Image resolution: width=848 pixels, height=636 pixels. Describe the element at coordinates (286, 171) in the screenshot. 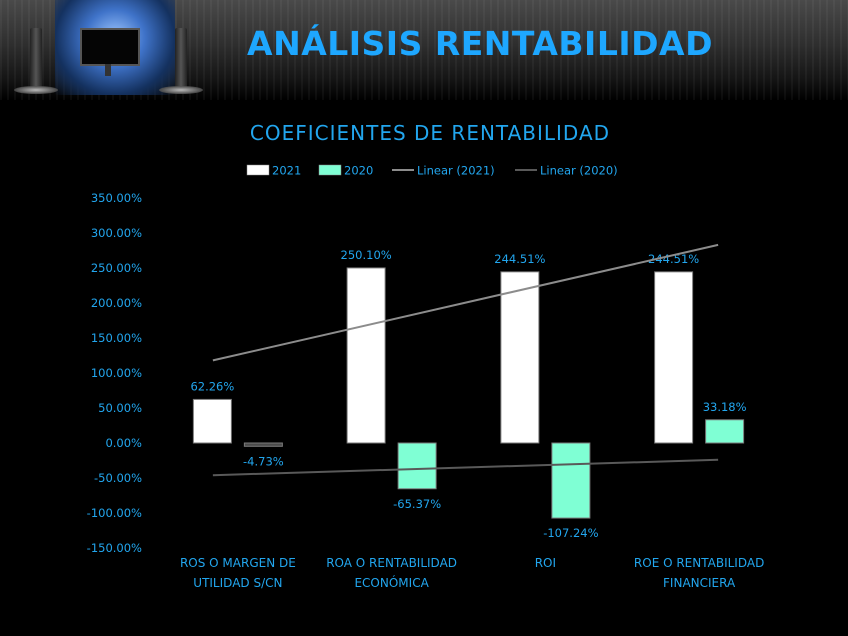

I see `legend-label-2021: 2021` at that location.